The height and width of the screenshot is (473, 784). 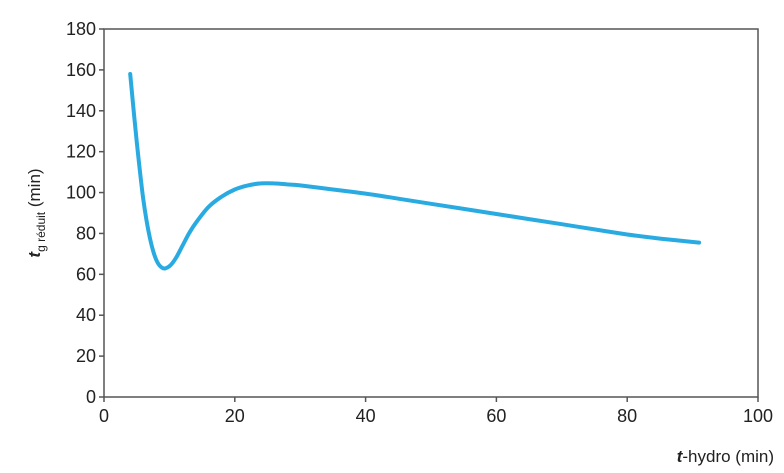 I want to click on y-axis: 0 20 40 60 80 100 120 140 160 180, so click(x=85, y=213).